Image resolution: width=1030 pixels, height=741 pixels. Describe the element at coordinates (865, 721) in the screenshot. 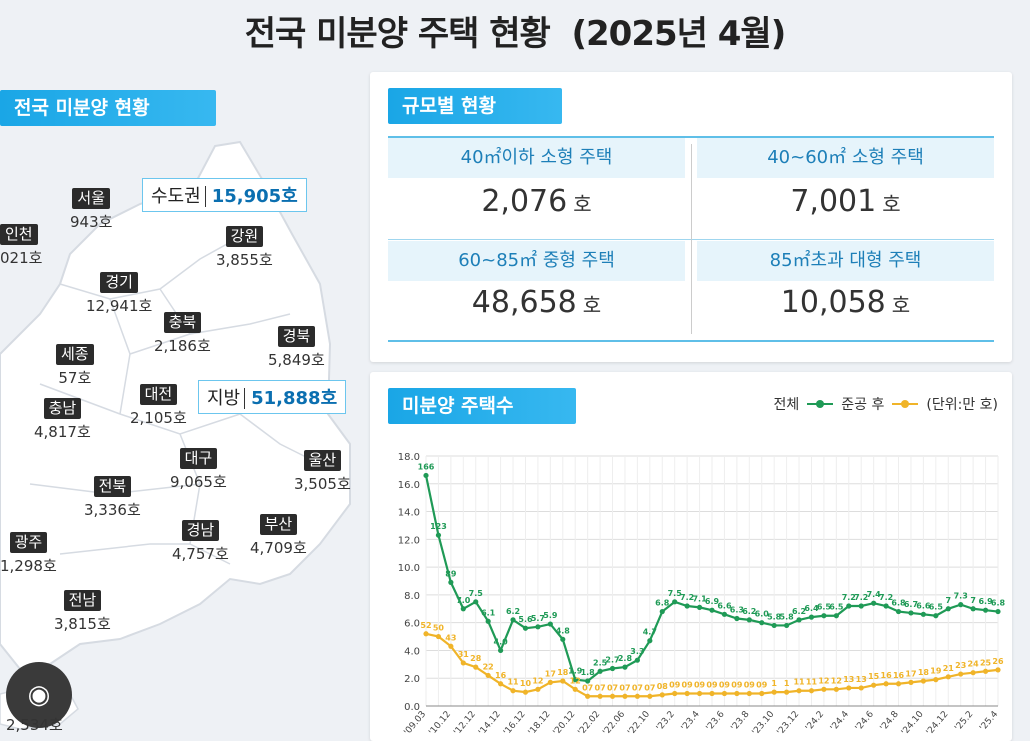

I see `x-tick-label: '24.6` at that location.